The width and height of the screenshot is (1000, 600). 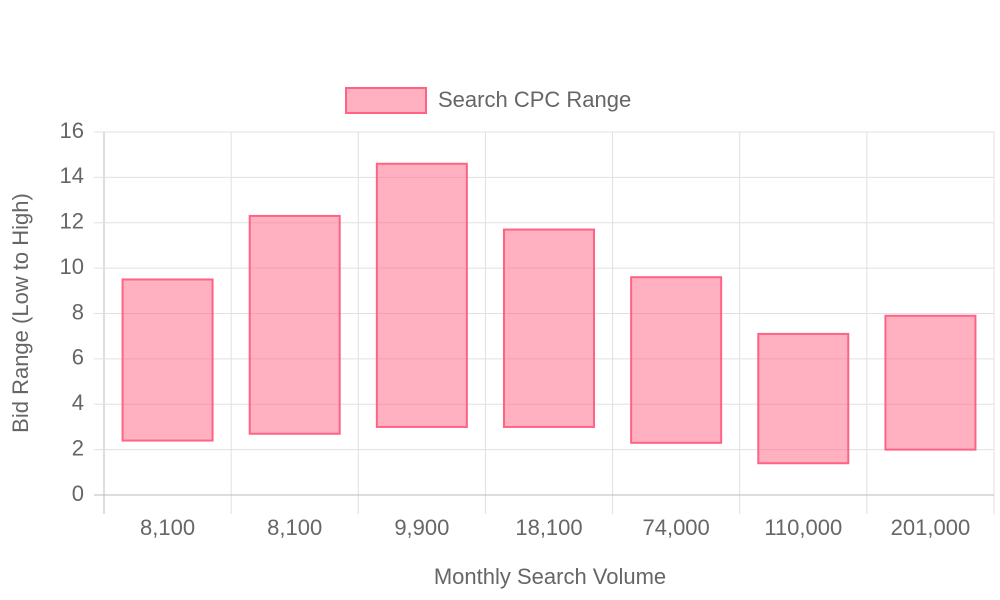 What do you see at coordinates (78, 447) in the screenshot?
I see `y-tick-label: 2` at bounding box center [78, 447].